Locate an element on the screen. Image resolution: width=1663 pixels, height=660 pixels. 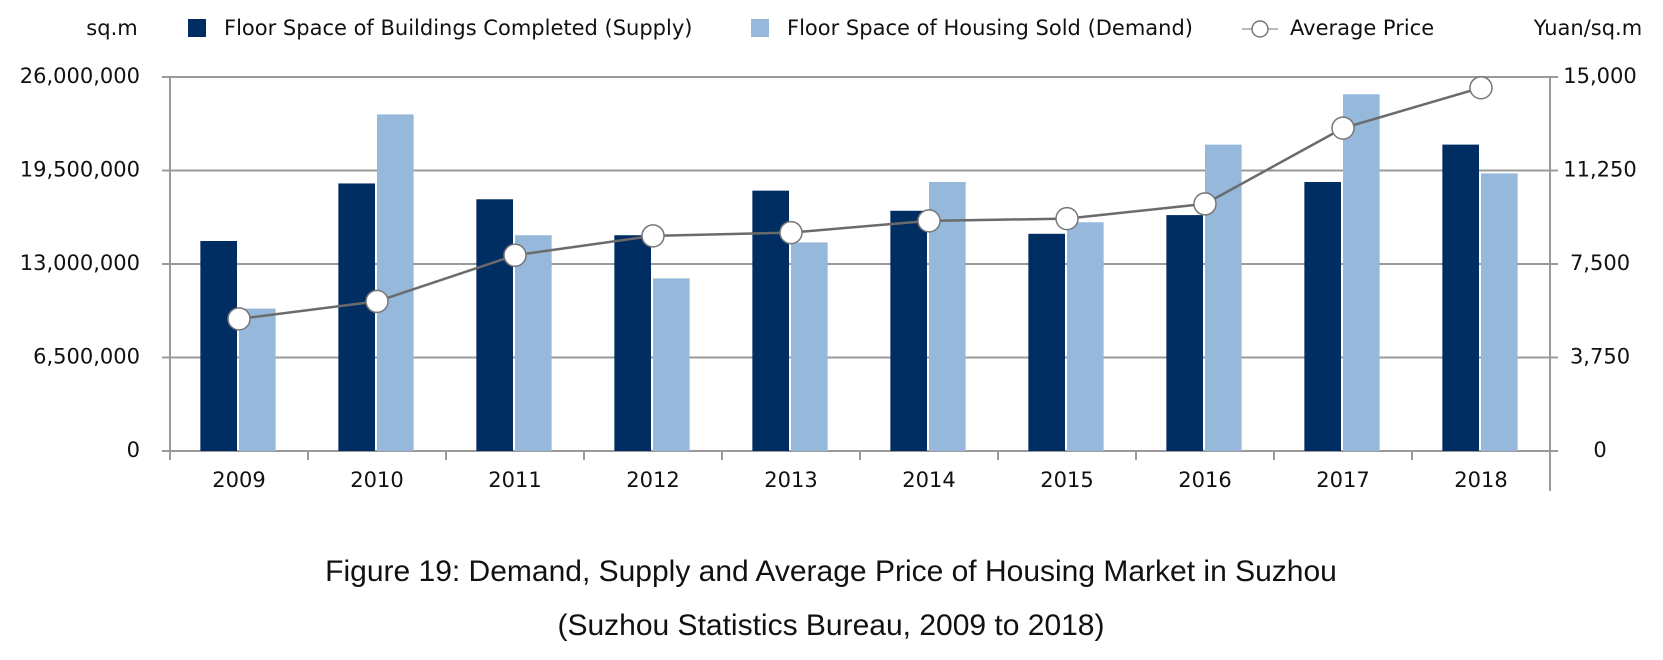
x-tick-label: 2010 is located at coordinates (376, 480).